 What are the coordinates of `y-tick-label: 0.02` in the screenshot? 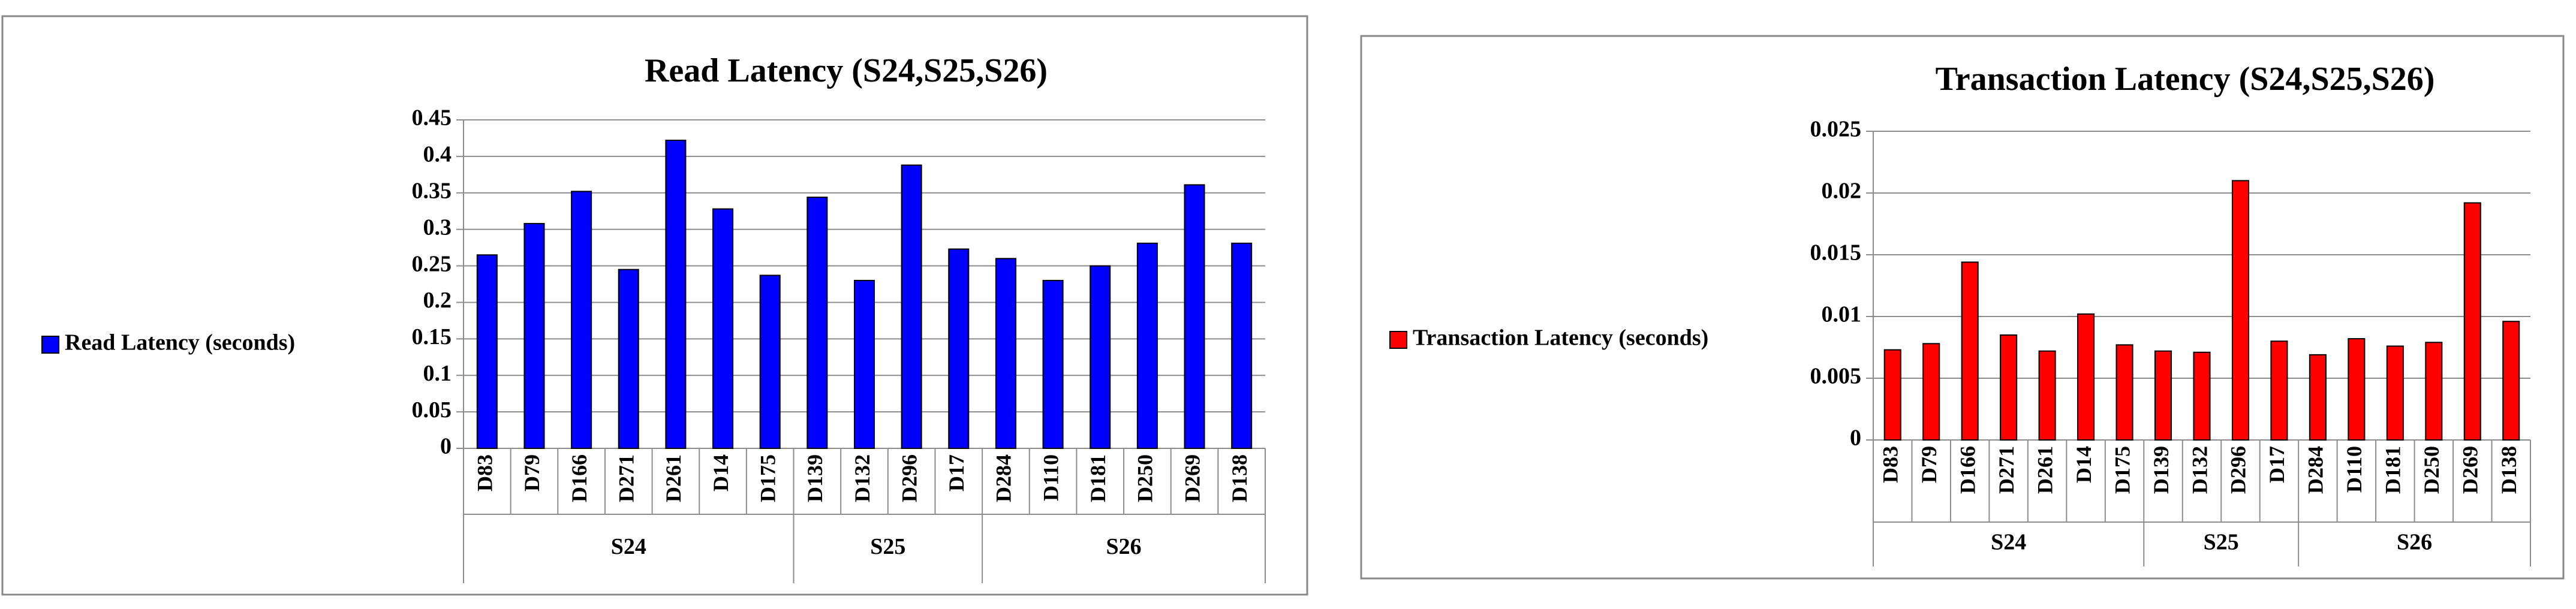 It's located at (1842, 191).